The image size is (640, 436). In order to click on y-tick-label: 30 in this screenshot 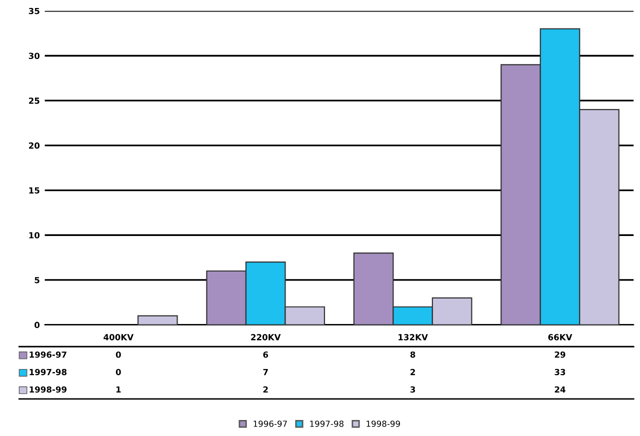, I will do `click(34, 56)`.